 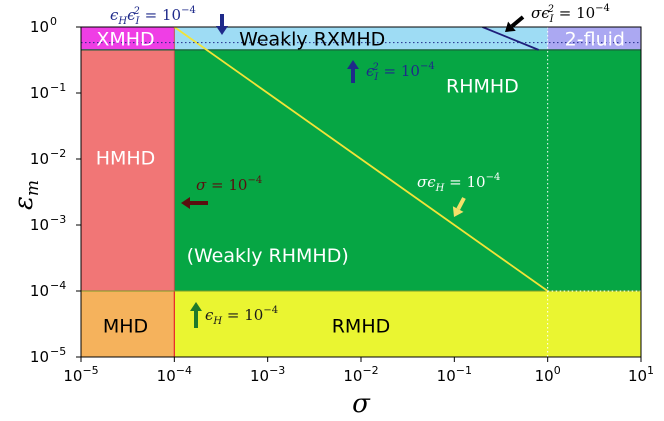 I want to click on sigma-annotation-arrowhead, so click(x=185, y=203).